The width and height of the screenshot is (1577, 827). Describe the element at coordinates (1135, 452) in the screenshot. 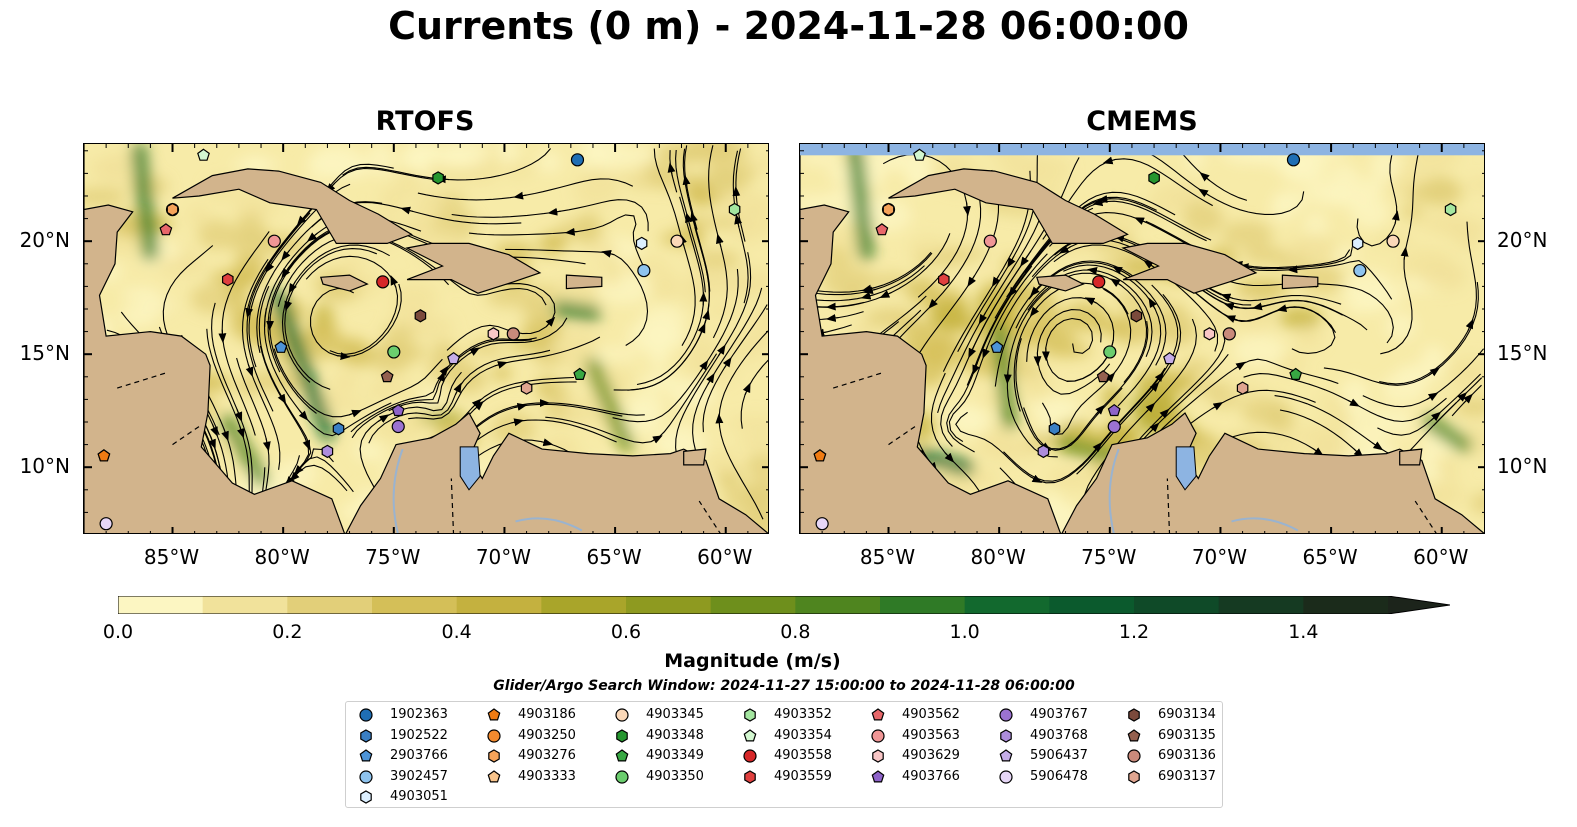

I see `country-borders` at that location.